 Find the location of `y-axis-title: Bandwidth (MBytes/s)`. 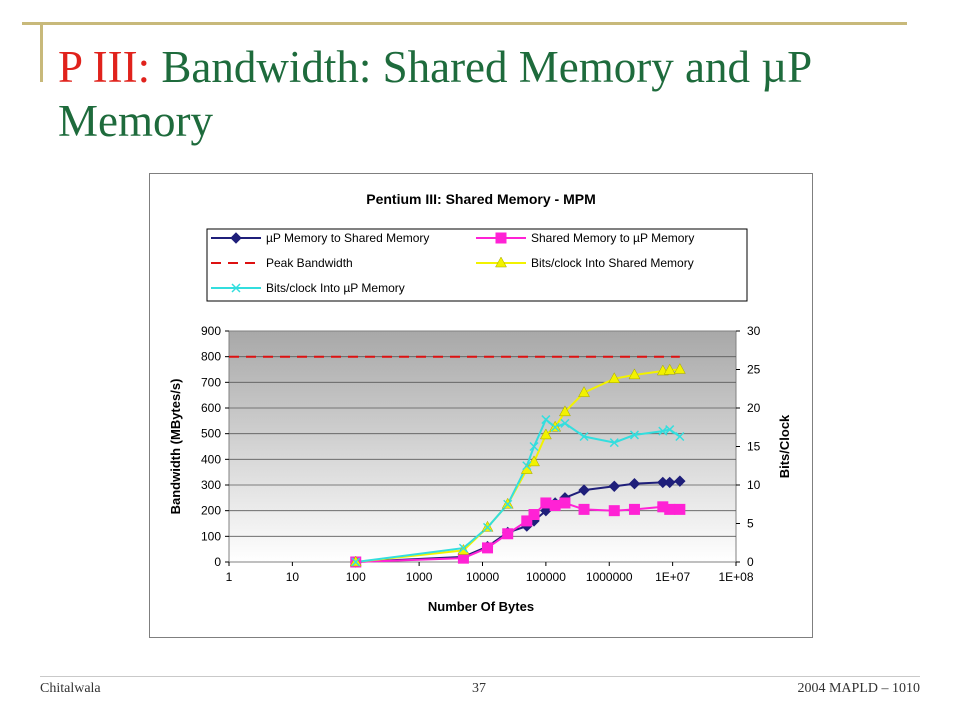

y-axis-title: Bandwidth (MBytes/s) is located at coordinates (175, 447).